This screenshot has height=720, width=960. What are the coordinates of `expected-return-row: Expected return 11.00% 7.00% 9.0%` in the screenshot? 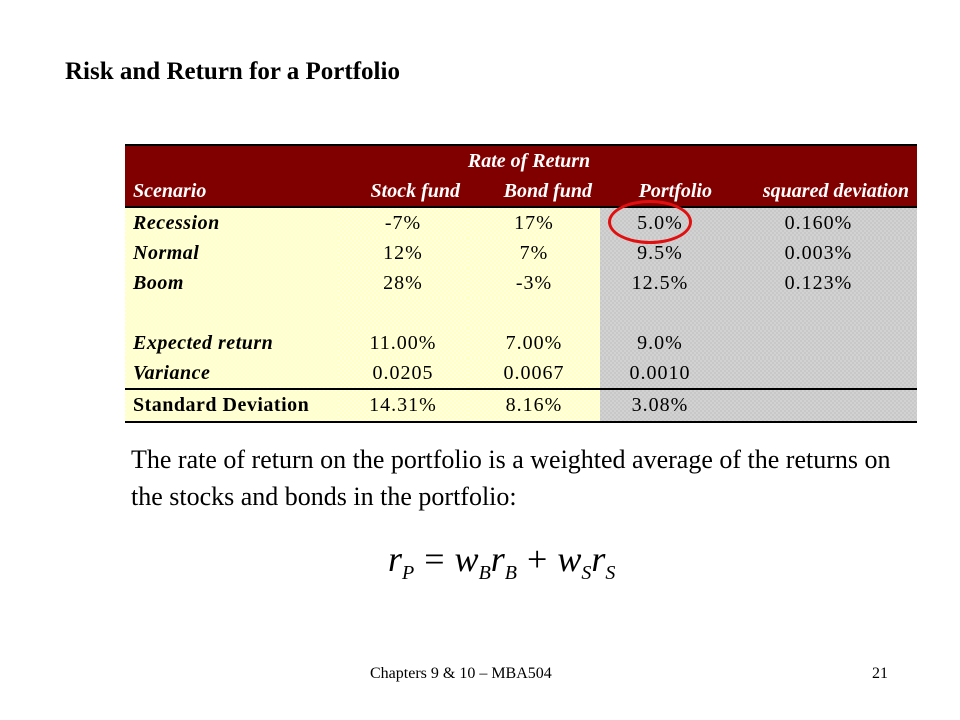 It's located at (521, 343).